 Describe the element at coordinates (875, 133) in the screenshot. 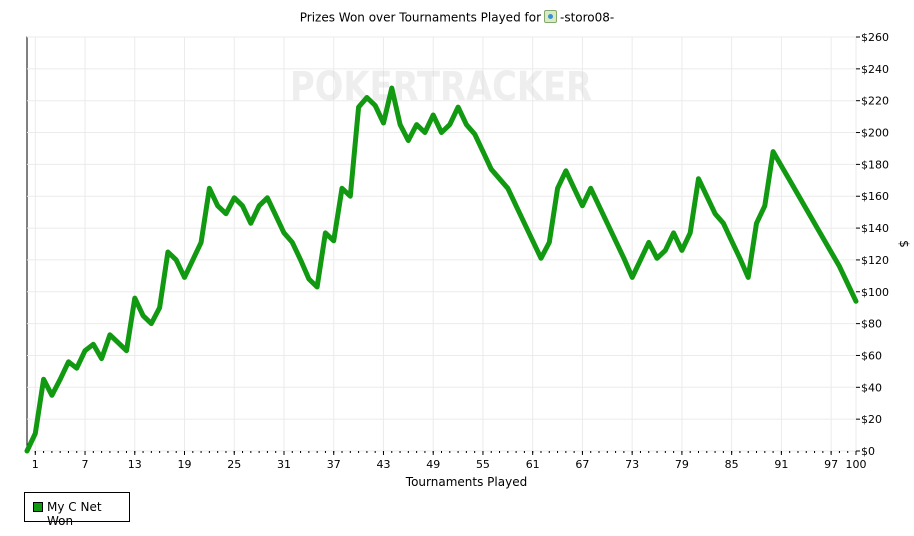

I see `y-tick-label: $200` at that location.